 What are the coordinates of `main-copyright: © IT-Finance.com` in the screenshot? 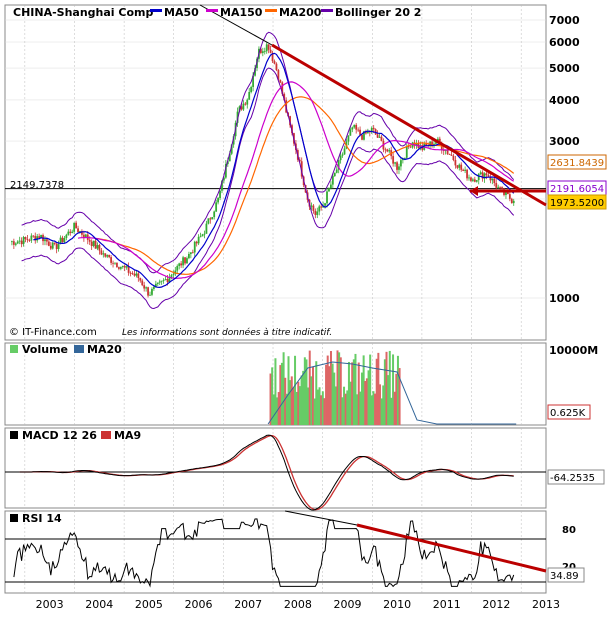 It's located at (53, 332).